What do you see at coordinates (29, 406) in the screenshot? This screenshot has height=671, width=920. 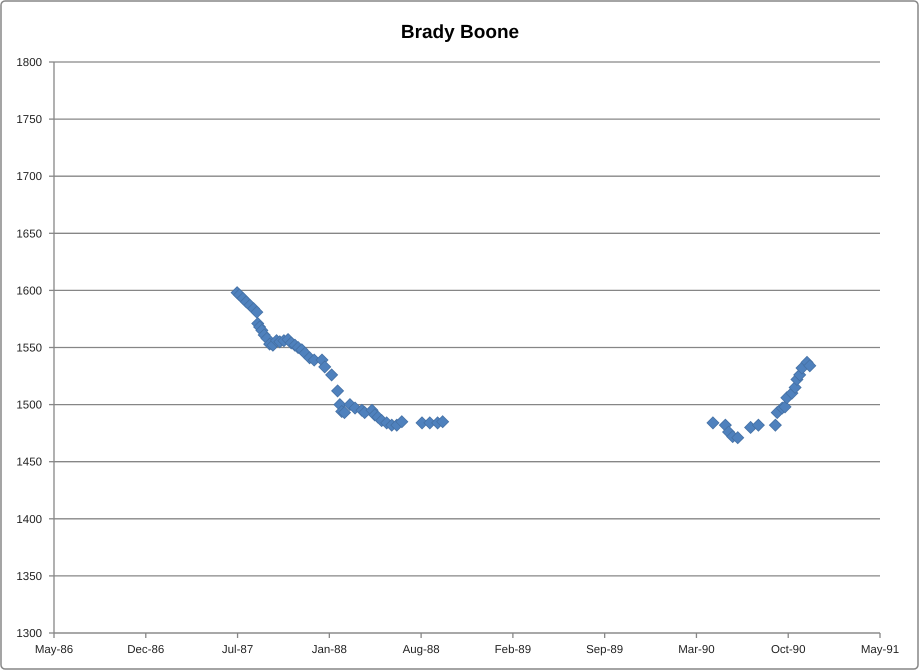 I see `y-tick-label: 1500` at bounding box center [29, 406].